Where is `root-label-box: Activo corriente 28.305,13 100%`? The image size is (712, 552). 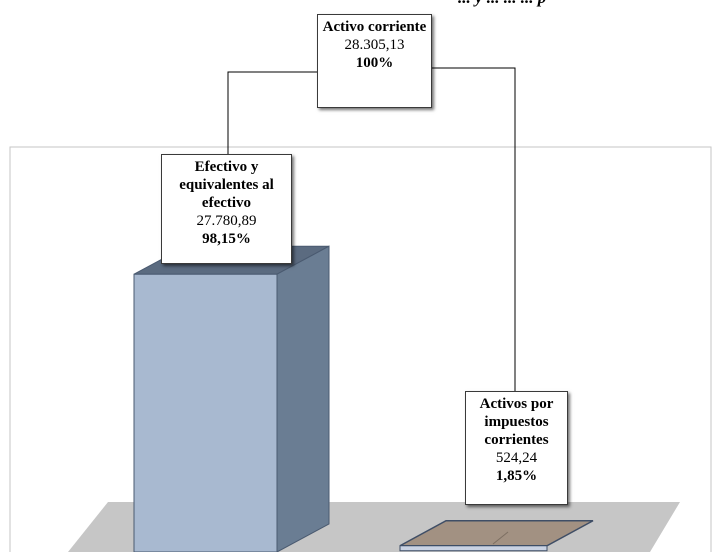
root-label-box: Activo corriente 28.305,13 100% is located at coordinates (374, 61).